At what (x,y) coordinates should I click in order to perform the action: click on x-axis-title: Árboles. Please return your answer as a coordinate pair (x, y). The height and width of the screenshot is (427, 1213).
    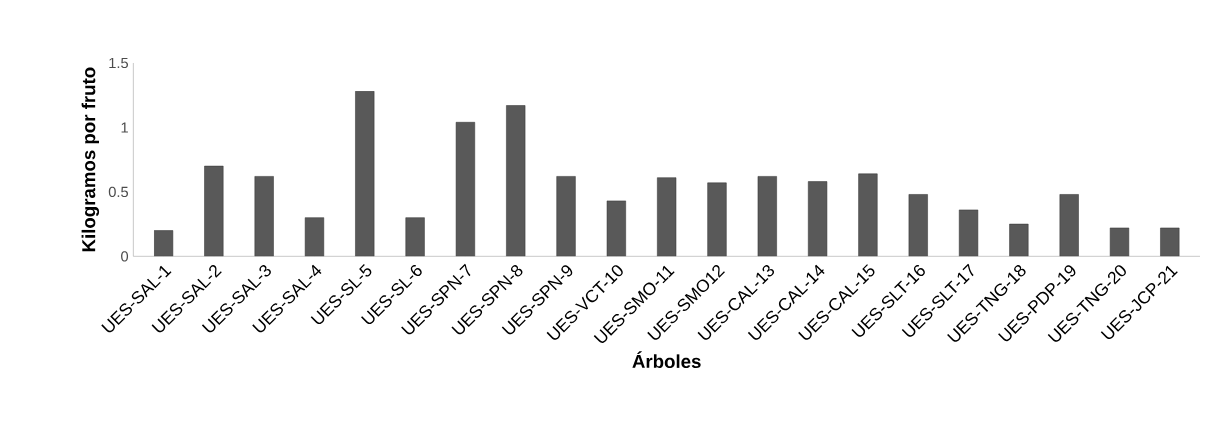
    Looking at the image, I should click on (666, 360).